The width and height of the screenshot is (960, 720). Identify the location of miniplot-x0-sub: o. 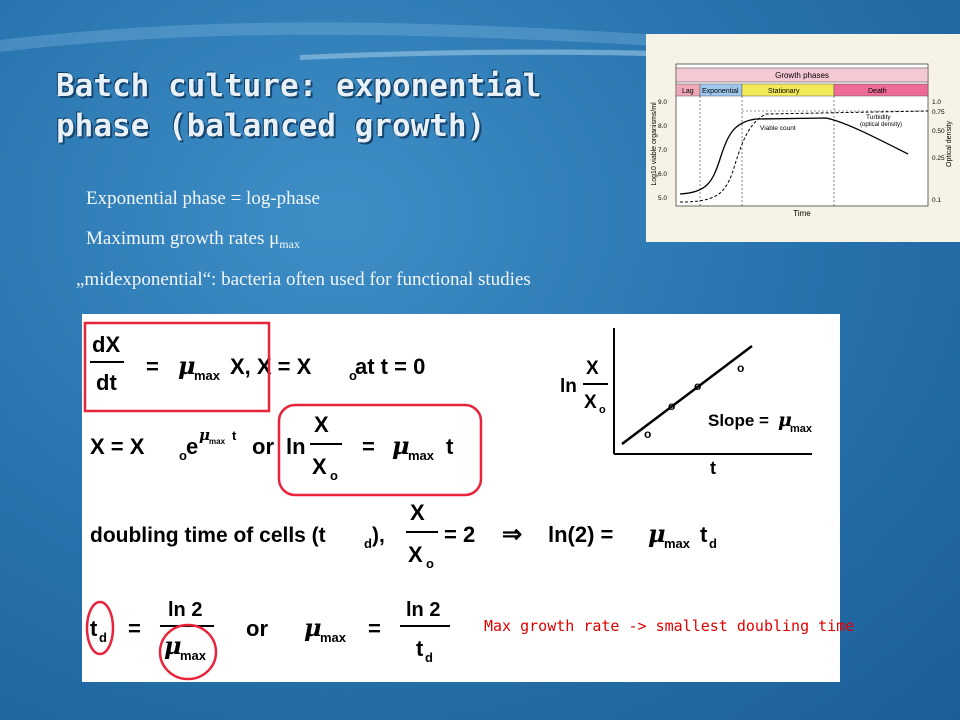
(602, 410).